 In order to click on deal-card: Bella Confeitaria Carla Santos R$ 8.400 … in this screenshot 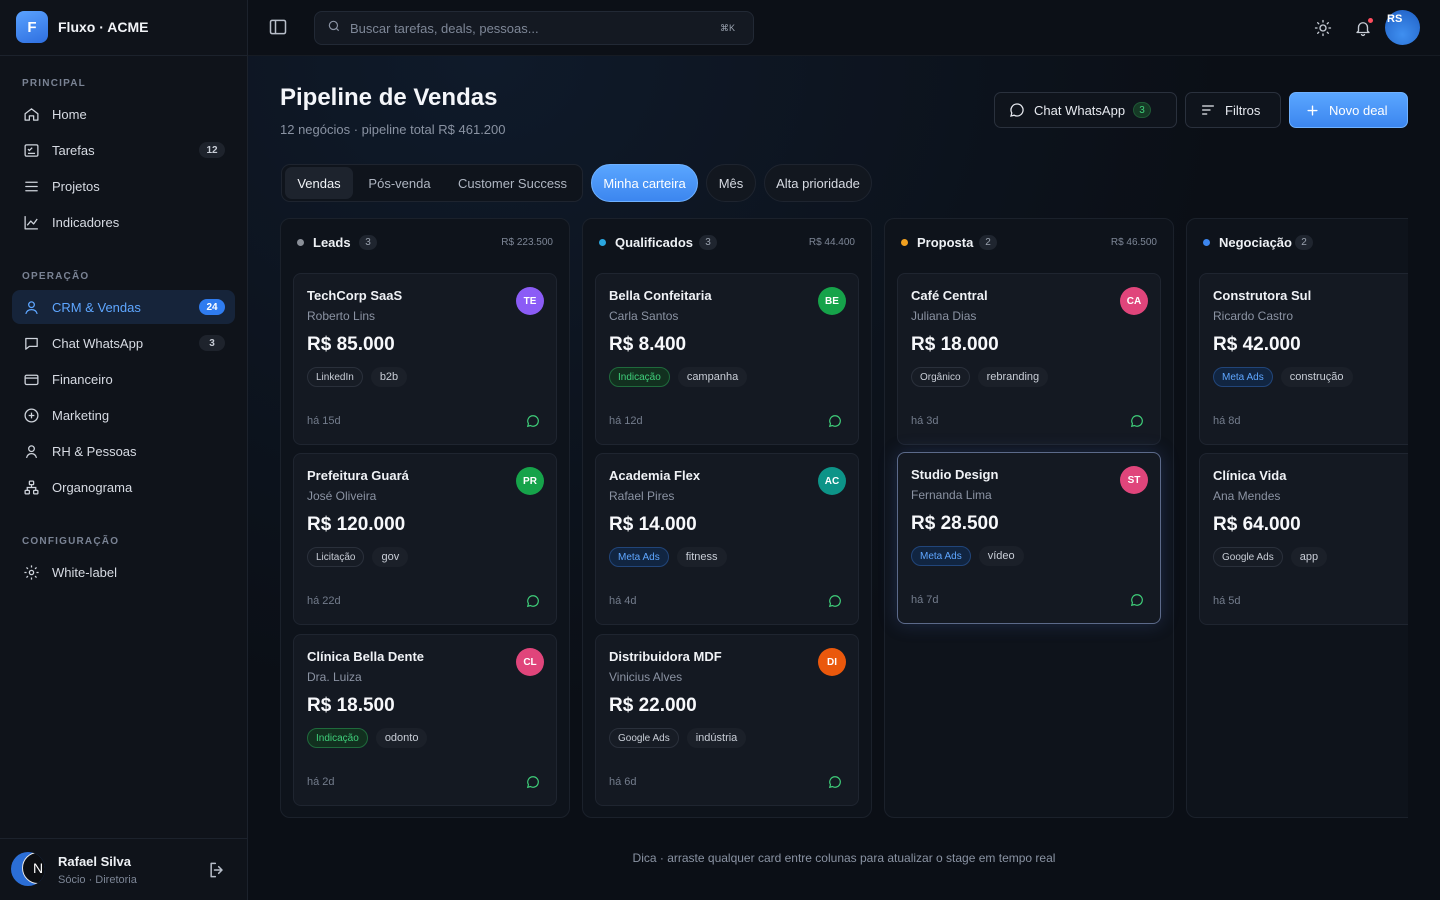, I will do `click(727, 359)`.